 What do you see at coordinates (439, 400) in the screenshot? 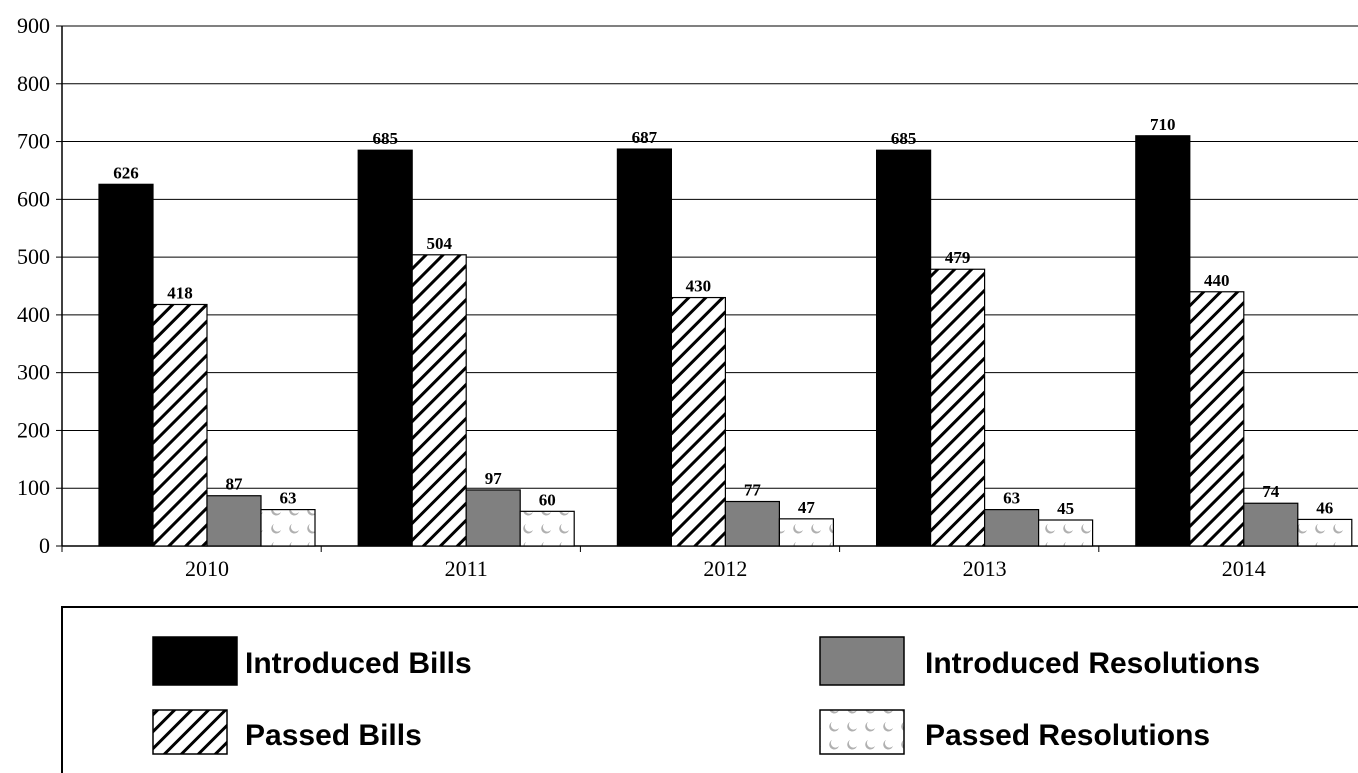
I see `bar-passed-bills-2011` at bounding box center [439, 400].